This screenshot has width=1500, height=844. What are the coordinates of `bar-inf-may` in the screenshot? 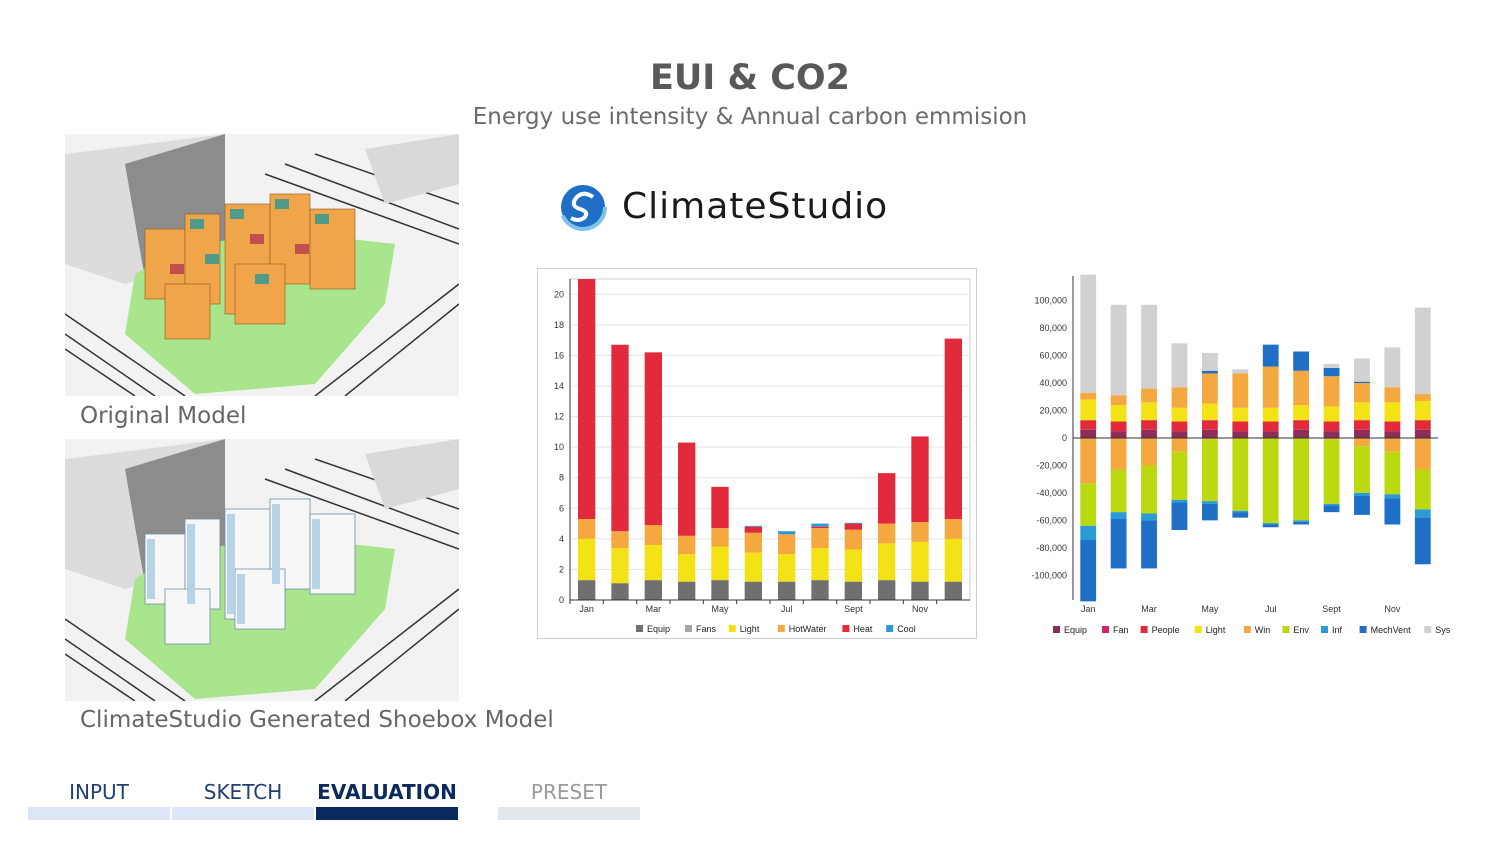 It's located at (1209, 502).